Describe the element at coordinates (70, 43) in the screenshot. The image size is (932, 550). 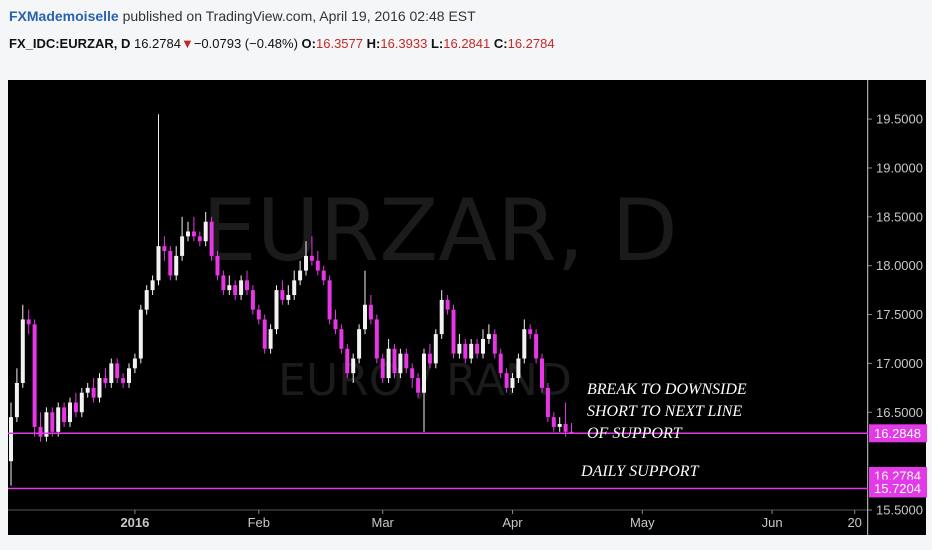
I see `symbol-label: FX_IDC:EURZAR, D` at that location.